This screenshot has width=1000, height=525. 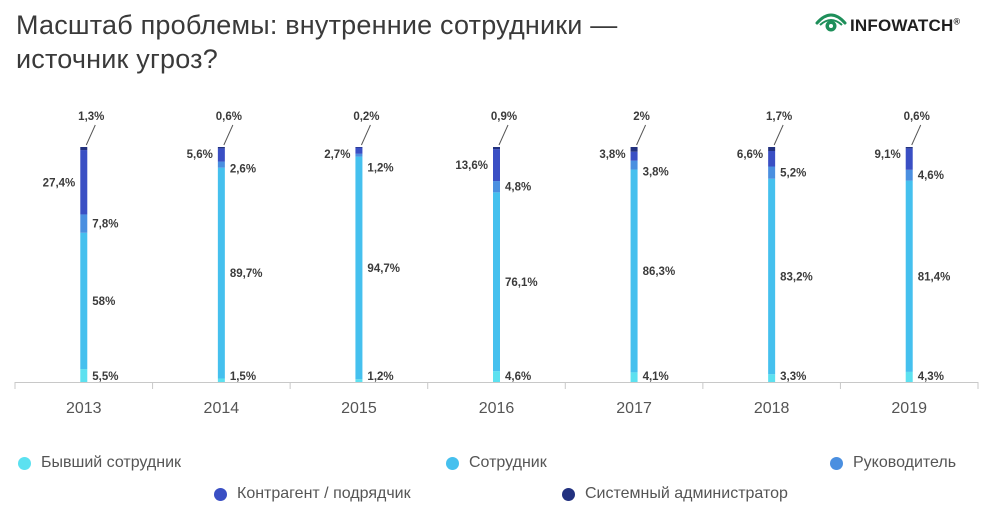 What do you see at coordinates (497, 408) in the screenshot?
I see `x-tick-label: 2016` at bounding box center [497, 408].